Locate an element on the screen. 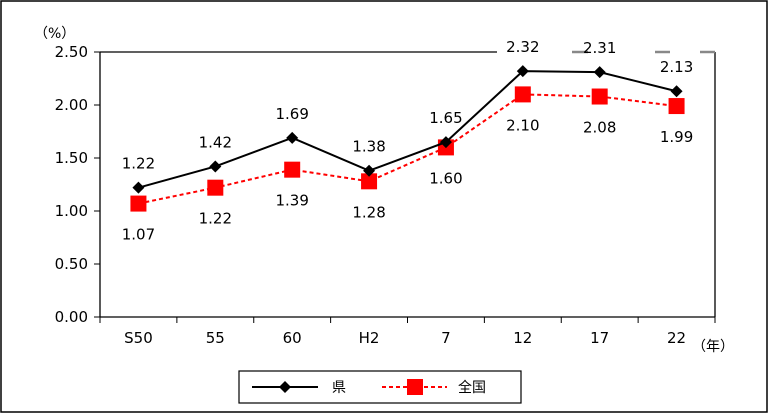  y-tick-label: 2.50 is located at coordinates (71, 52).